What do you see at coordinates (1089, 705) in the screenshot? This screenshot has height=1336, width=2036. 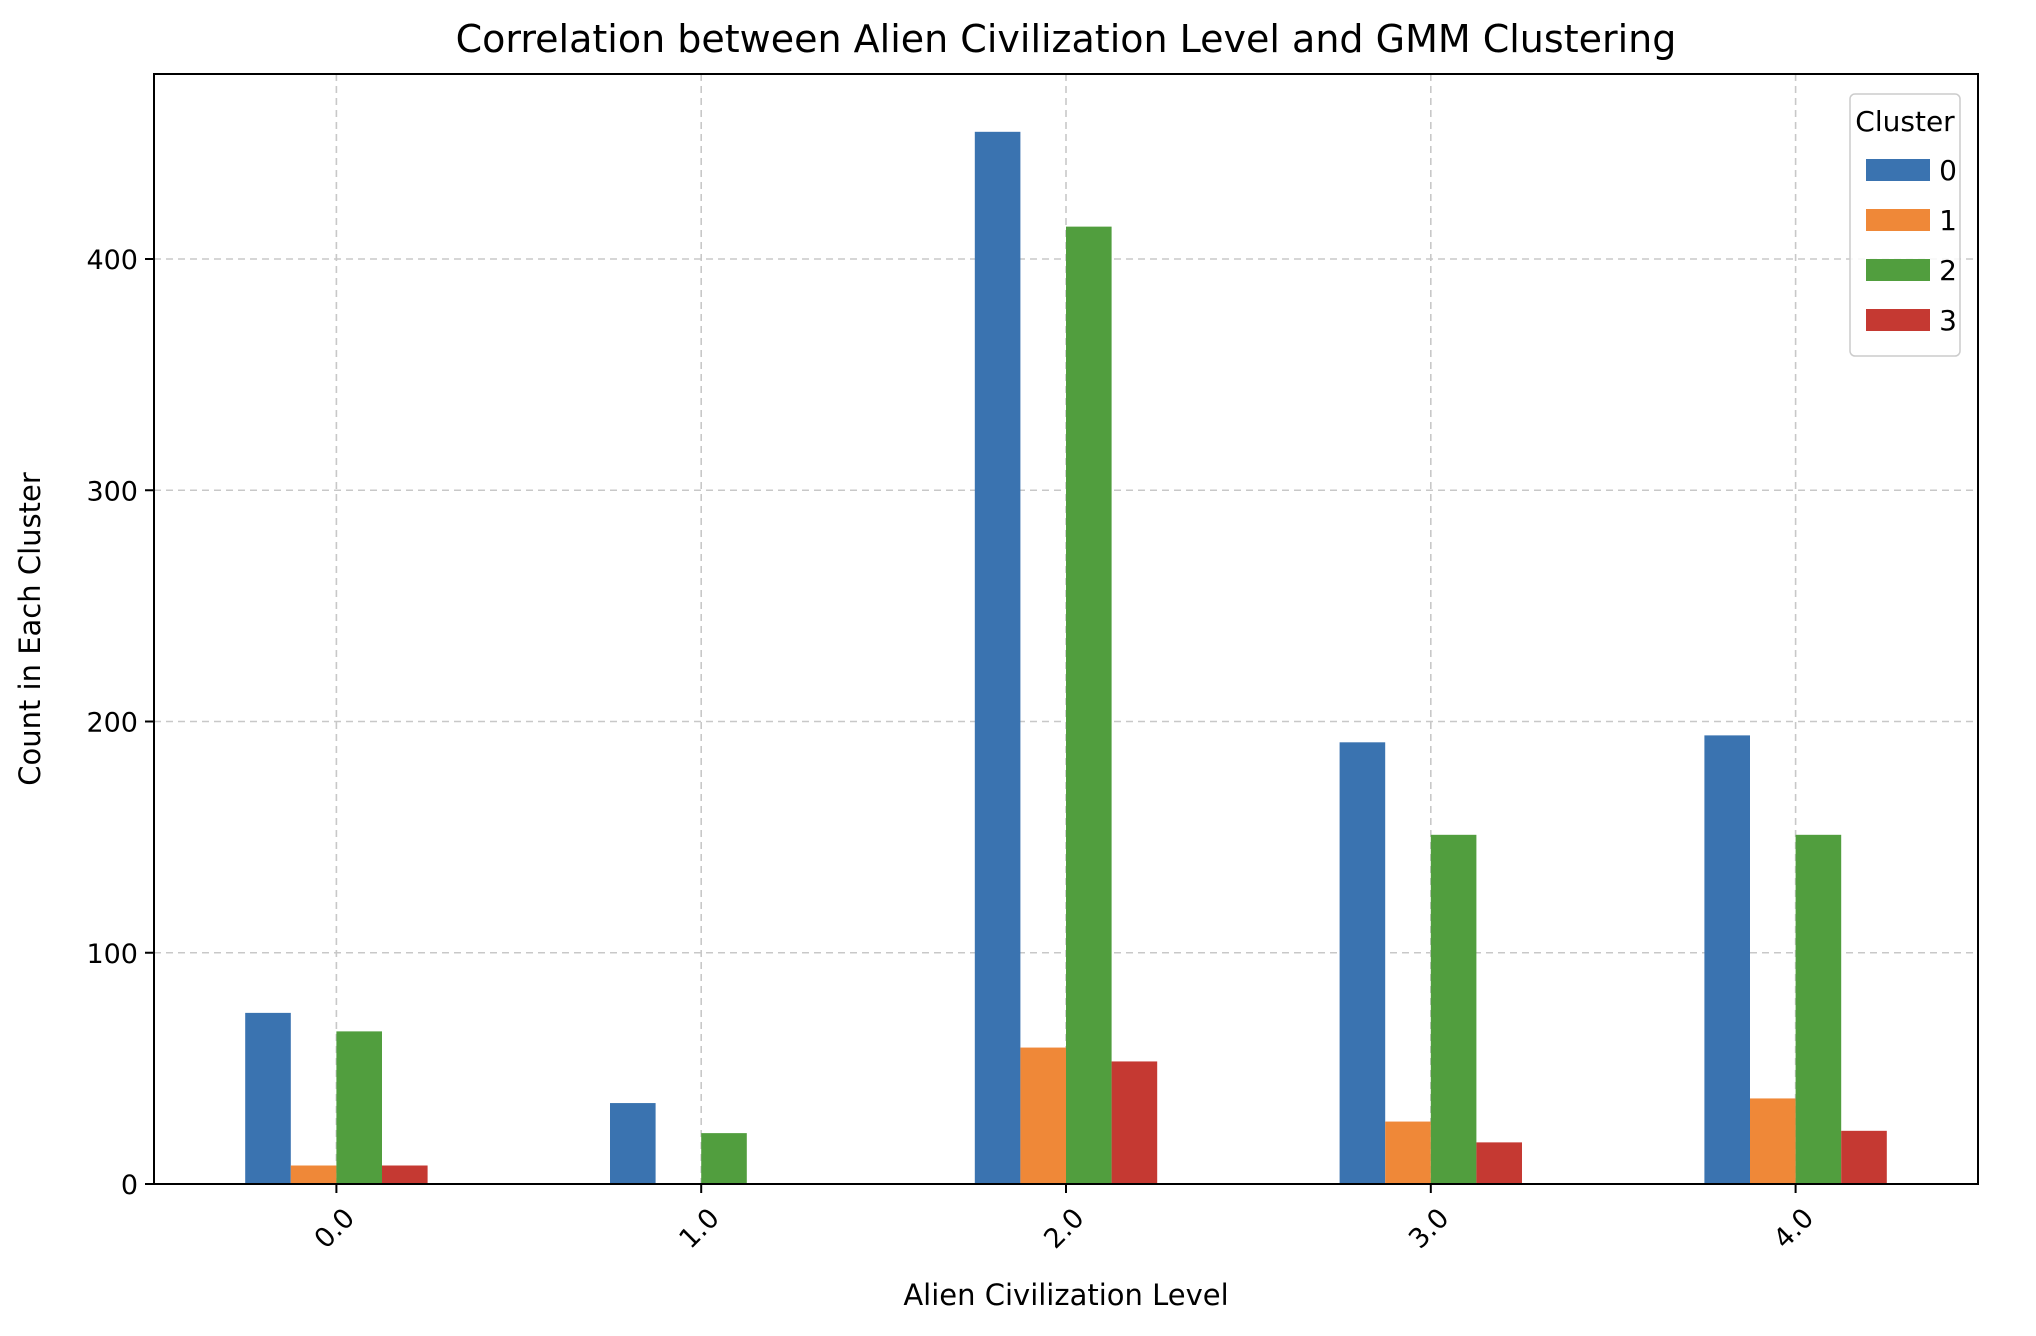 I see `bar-cluster-2-level-2.0` at bounding box center [1089, 705].